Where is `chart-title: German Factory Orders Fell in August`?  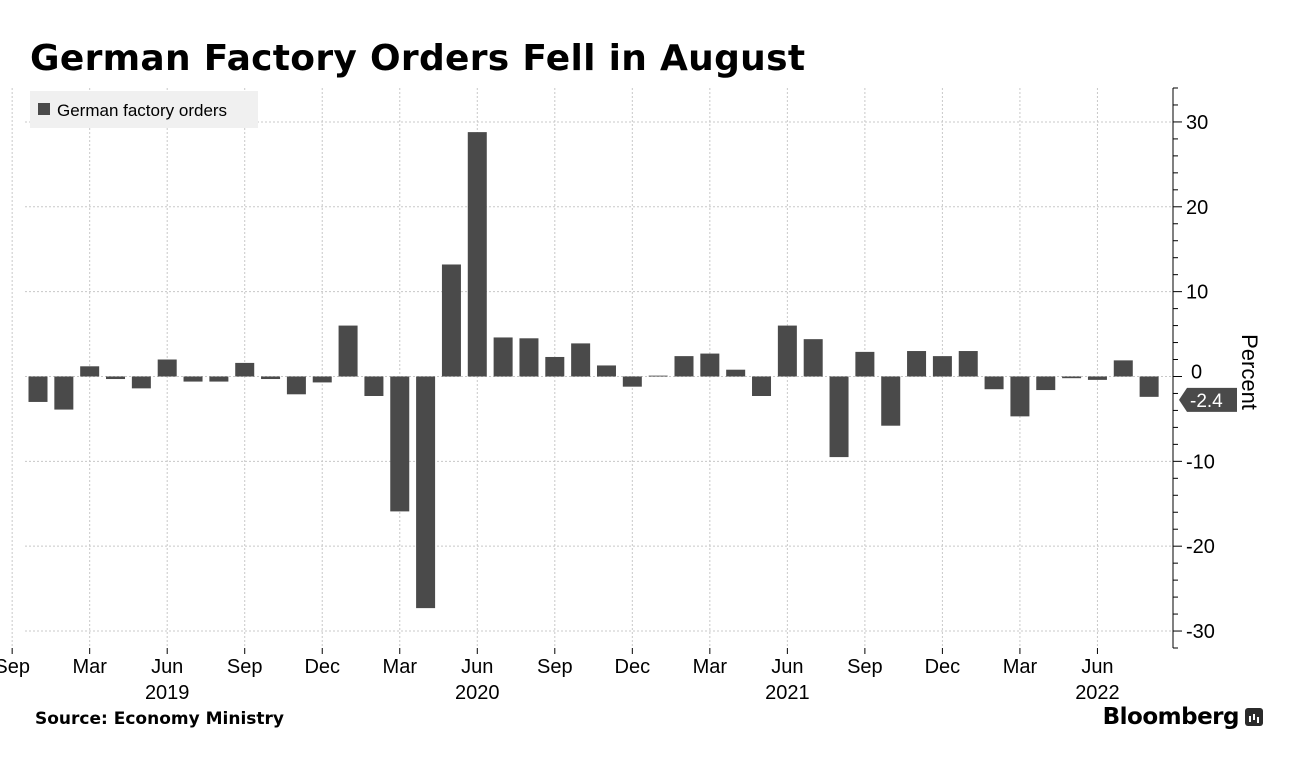 chart-title: German Factory Orders Fell in August is located at coordinates (418, 58).